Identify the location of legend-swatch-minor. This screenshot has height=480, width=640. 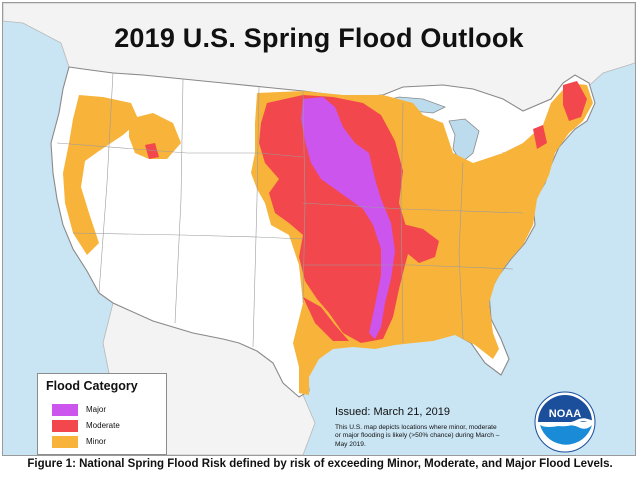
(65, 442).